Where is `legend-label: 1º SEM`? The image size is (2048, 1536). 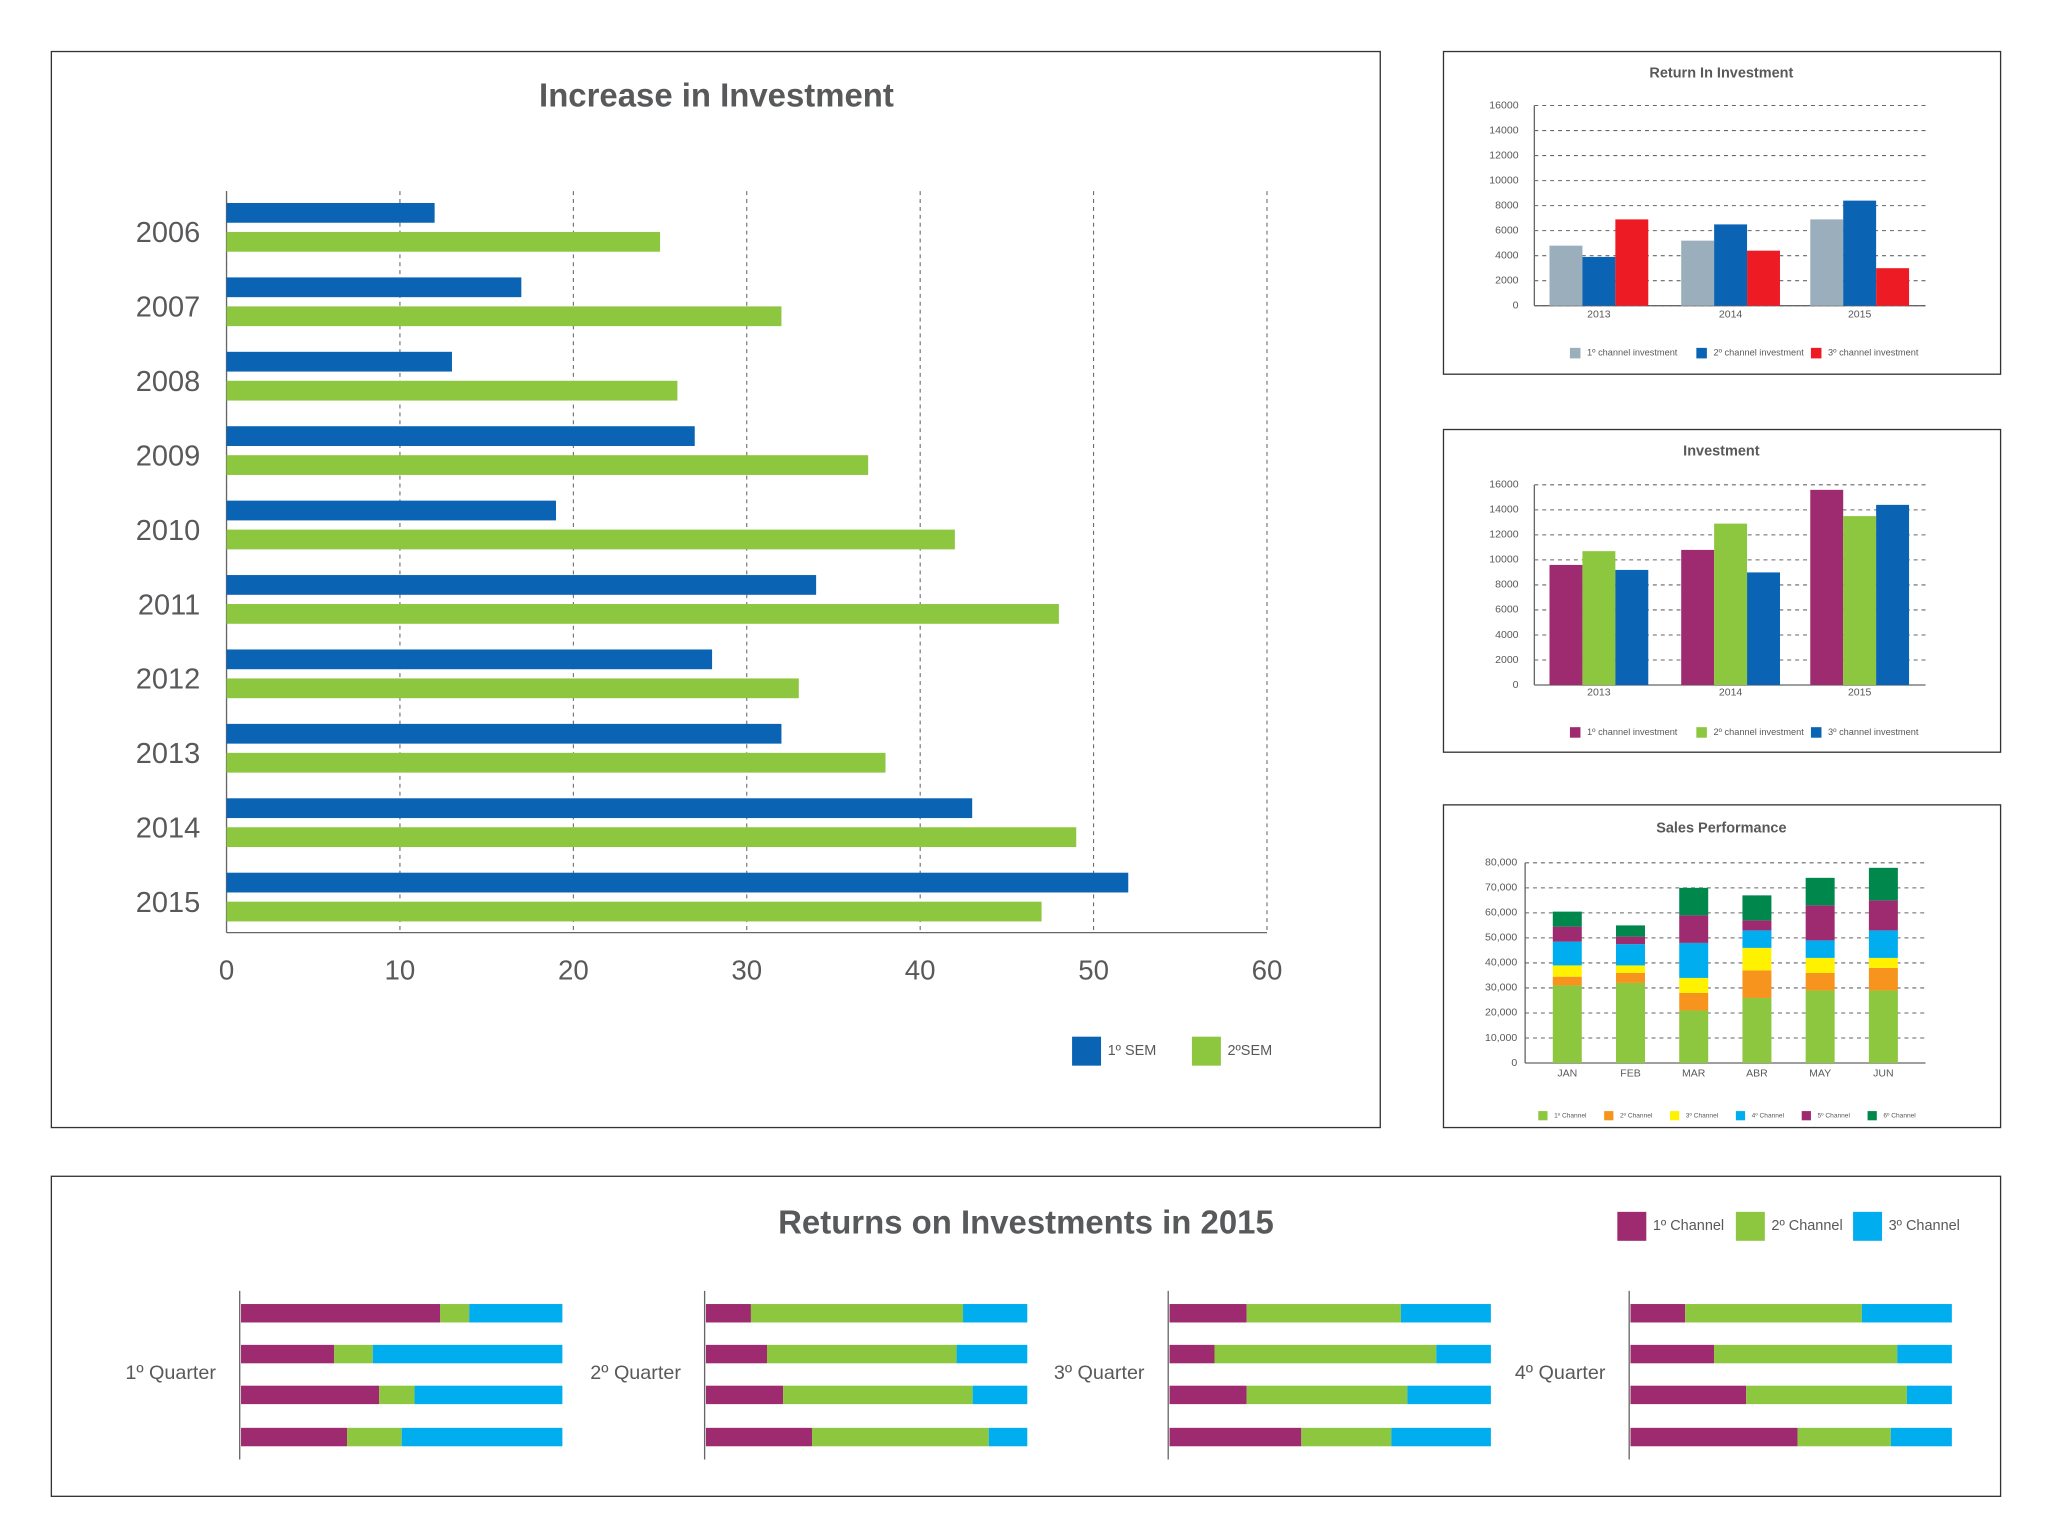 legend-label: 1º SEM is located at coordinates (1132, 1051).